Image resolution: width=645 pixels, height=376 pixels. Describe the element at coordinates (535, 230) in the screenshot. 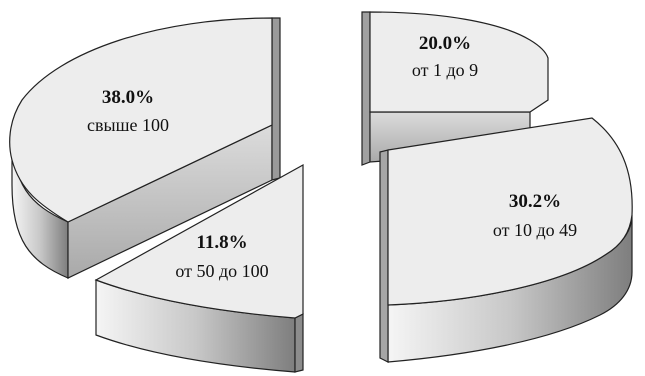

I see `slice-10-49-label: от 10 до 49` at that location.